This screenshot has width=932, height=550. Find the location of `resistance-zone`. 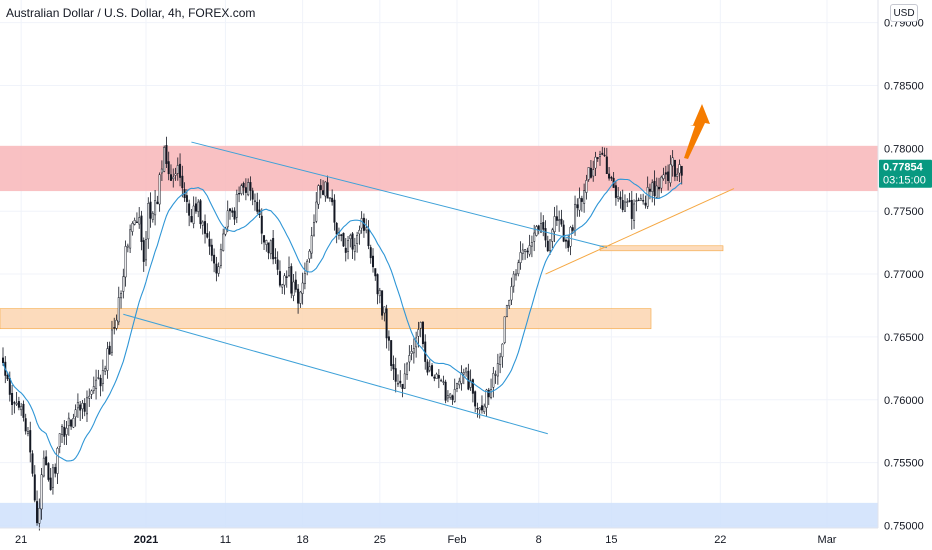

resistance-zone is located at coordinates (439, 168).